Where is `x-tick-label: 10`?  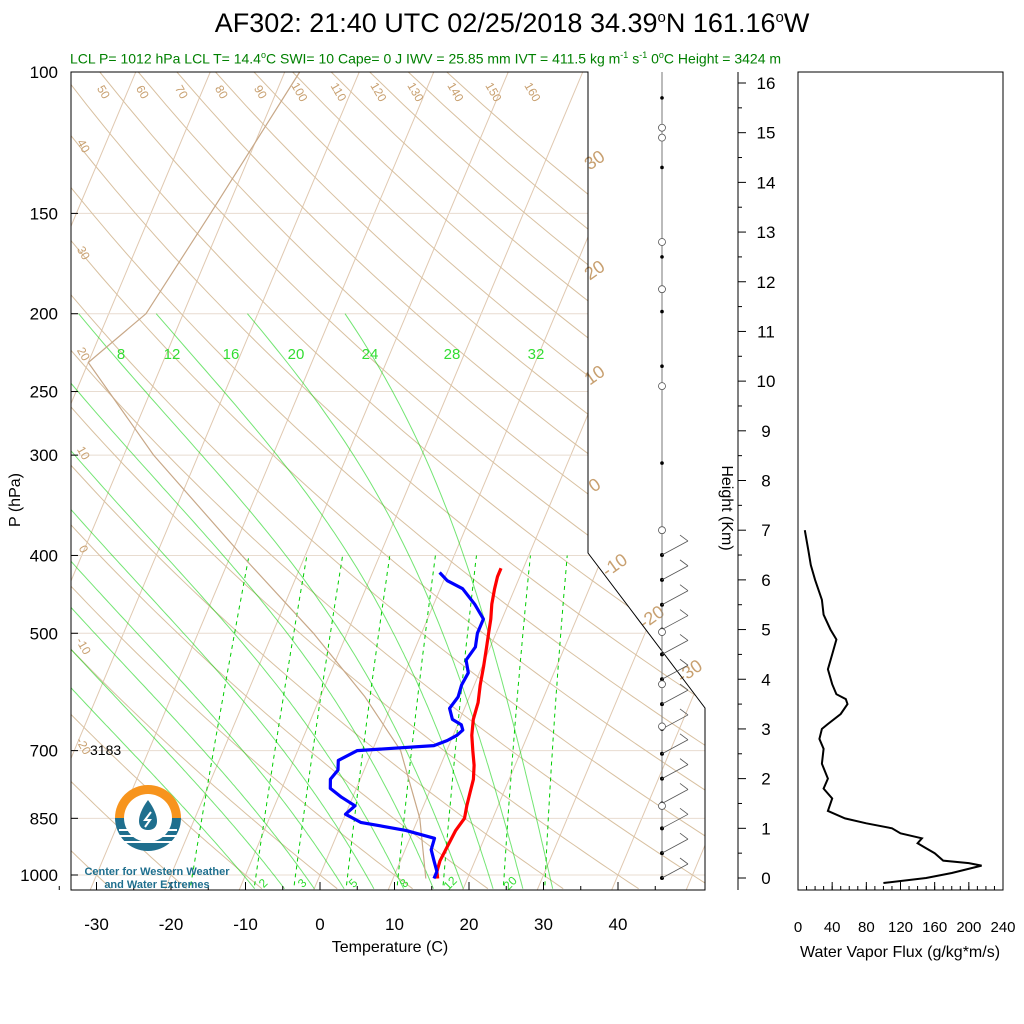 x-tick-label: 10 is located at coordinates (394, 924).